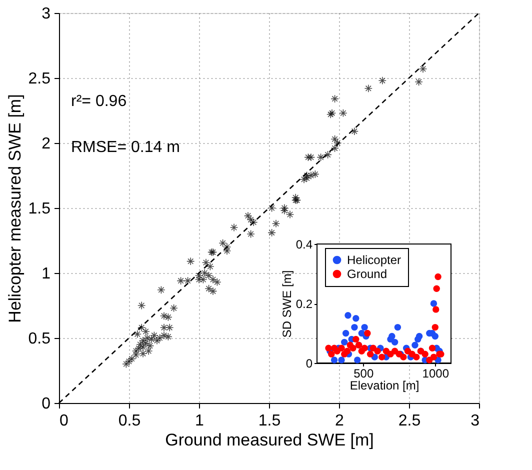  I want to click on legend-label: Helicopter, so click(374, 260).